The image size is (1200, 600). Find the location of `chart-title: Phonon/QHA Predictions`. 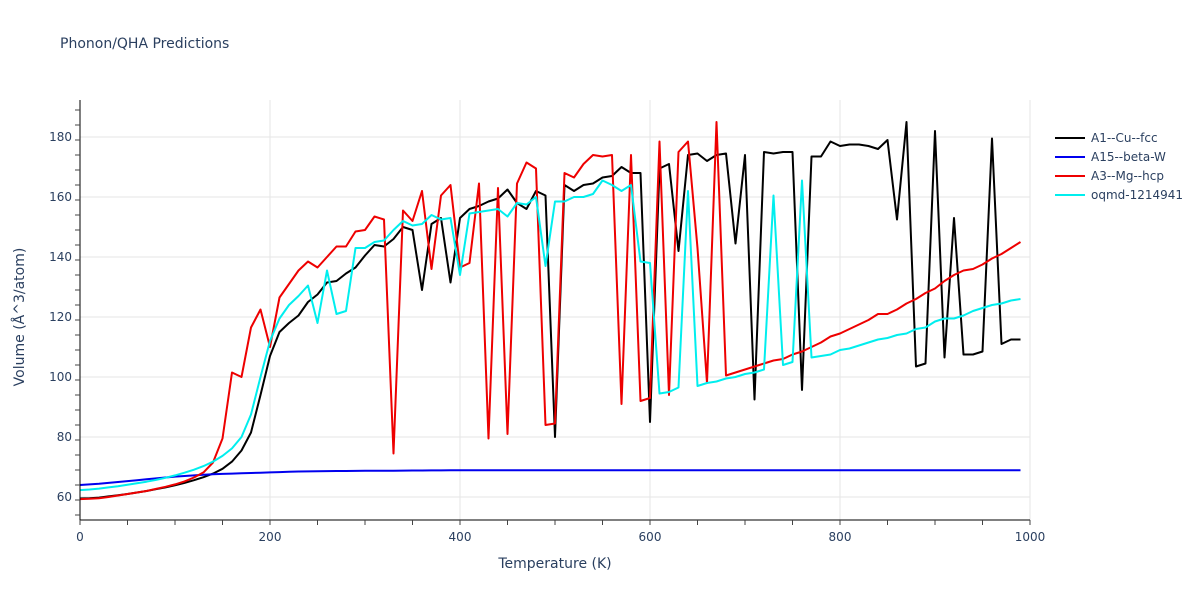

chart-title: Phonon/QHA Predictions is located at coordinates (145, 44).